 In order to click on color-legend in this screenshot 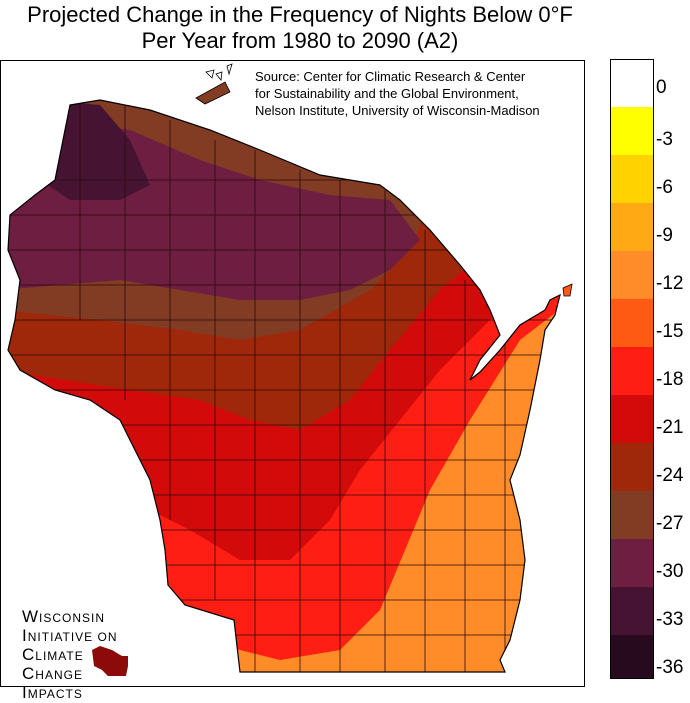, I will do `click(632, 369)`.